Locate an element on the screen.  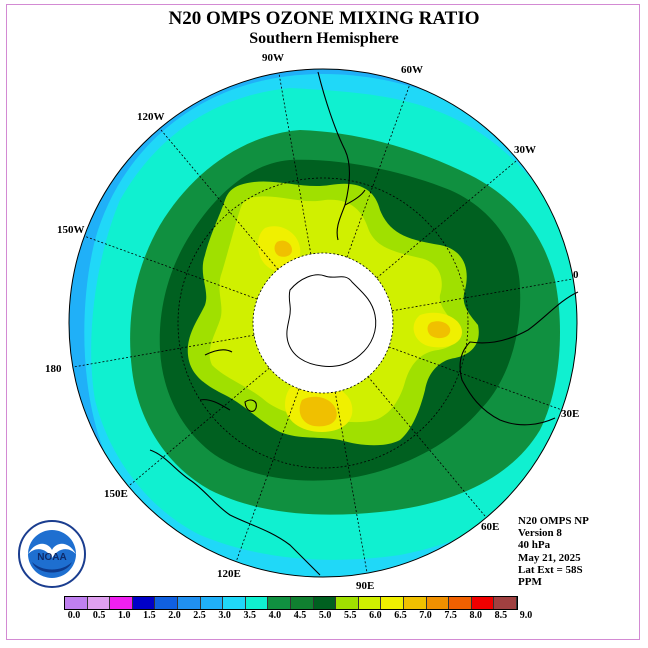
info-line-4: May 21, 2025 is located at coordinates (549, 557).